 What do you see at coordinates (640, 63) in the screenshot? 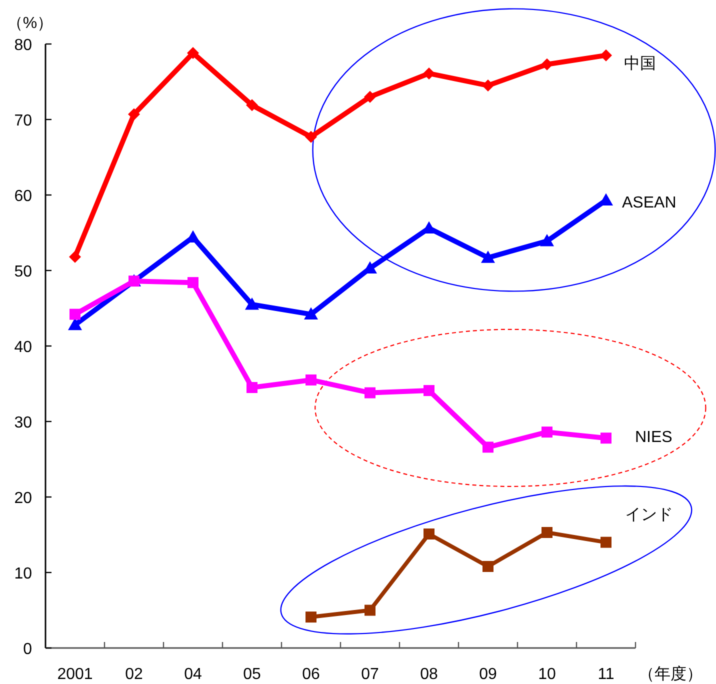
I see `series-label: 中国` at bounding box center [640, 63].